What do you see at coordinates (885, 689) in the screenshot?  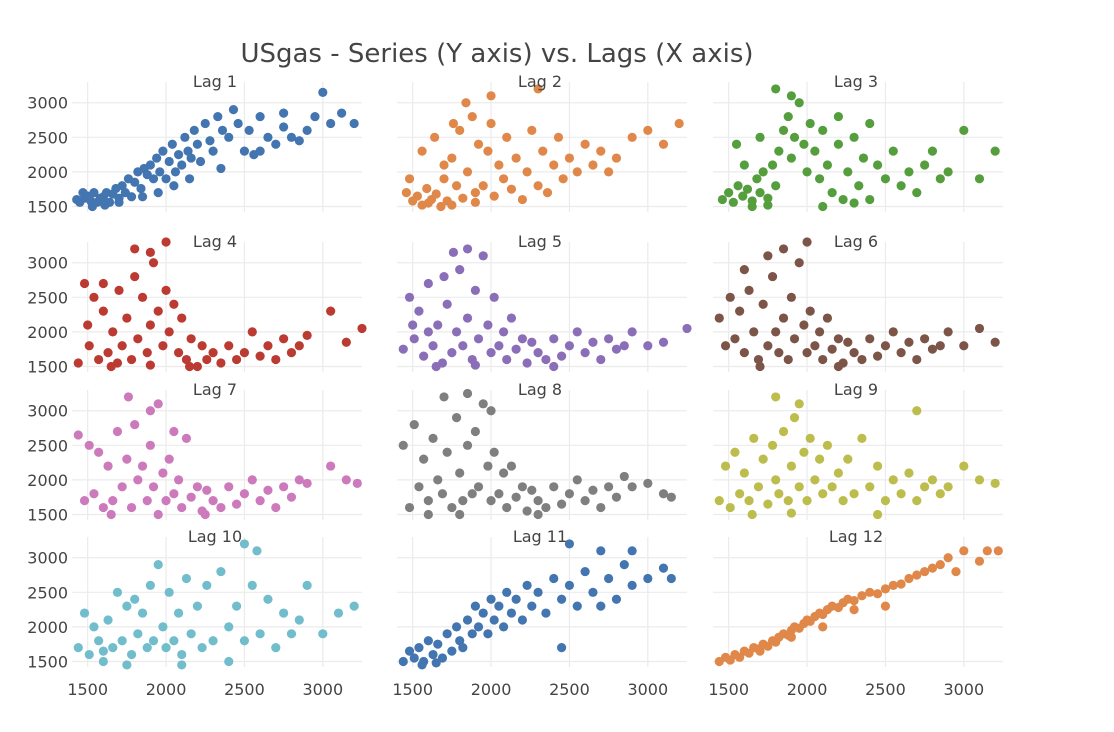 I see `x-tick-label: 2500` at bounding box center [885, 689].